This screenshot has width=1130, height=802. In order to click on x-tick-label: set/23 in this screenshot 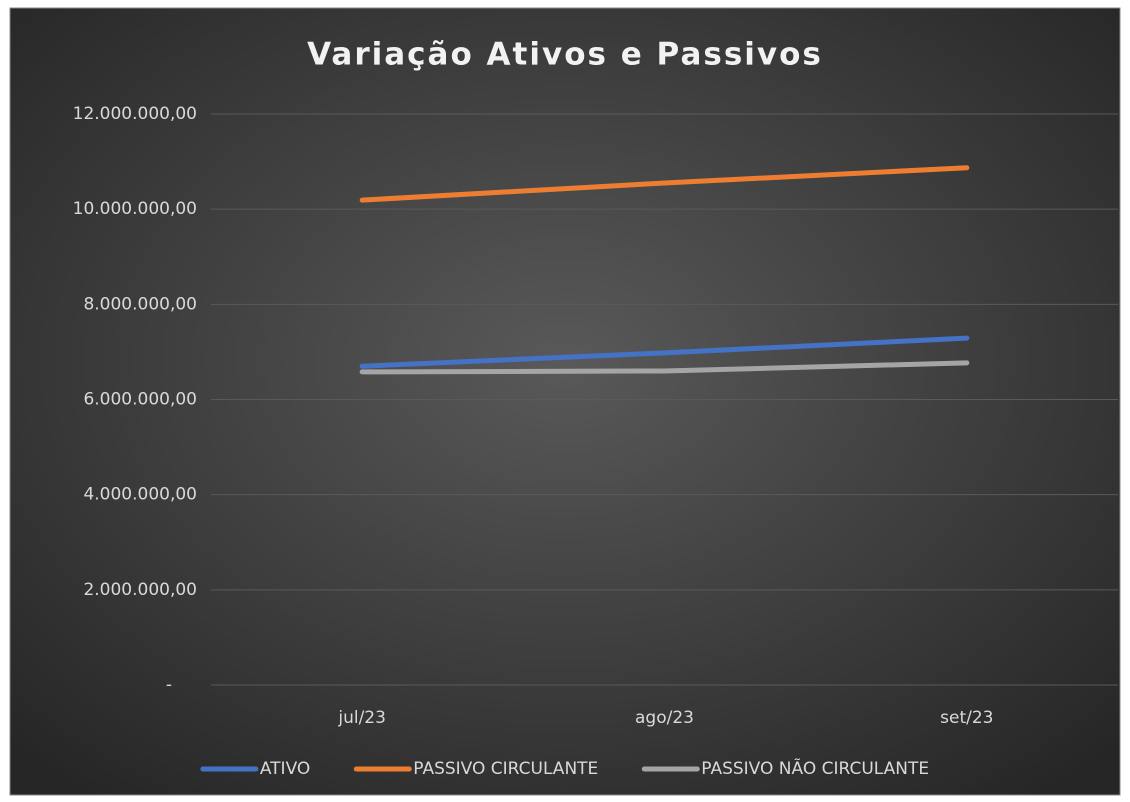, I will do `click(966, 718)`.